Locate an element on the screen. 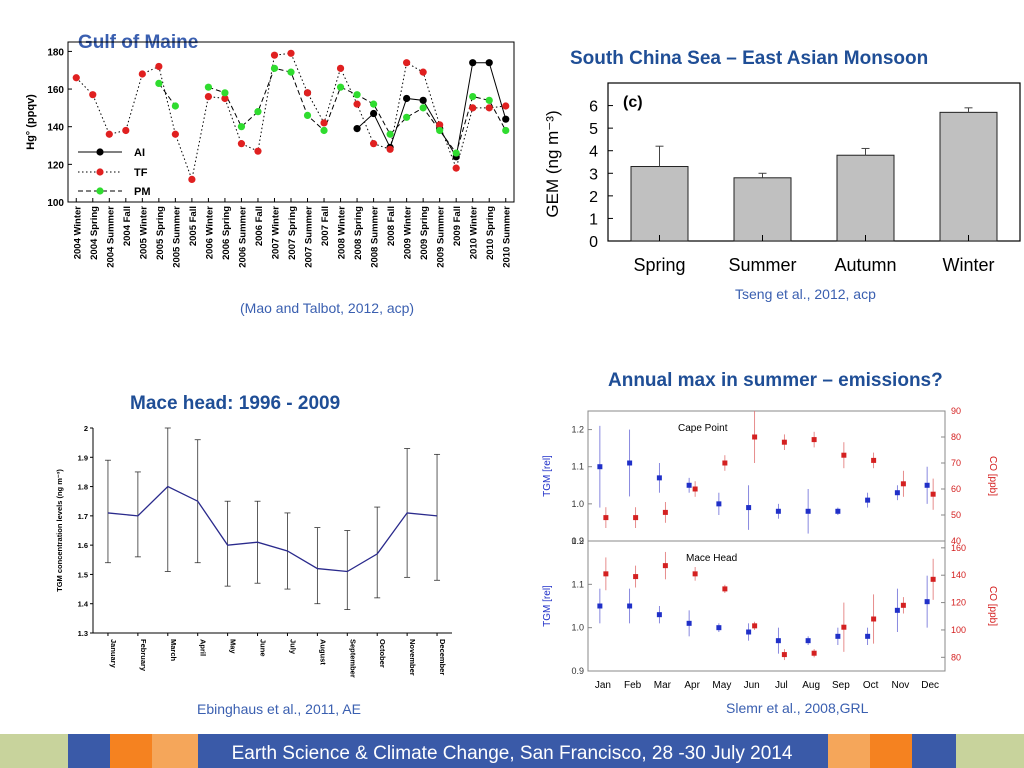  scs-ytick-label: 3 is located at coordinates (593, 174).